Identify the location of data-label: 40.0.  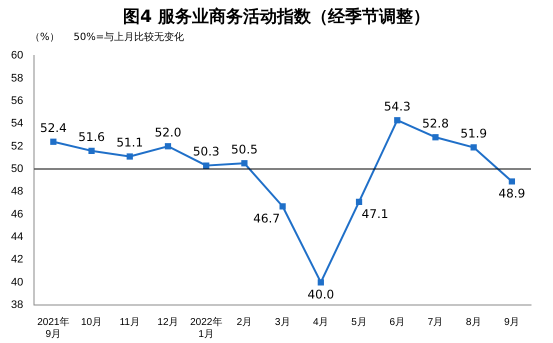
(320, 294).